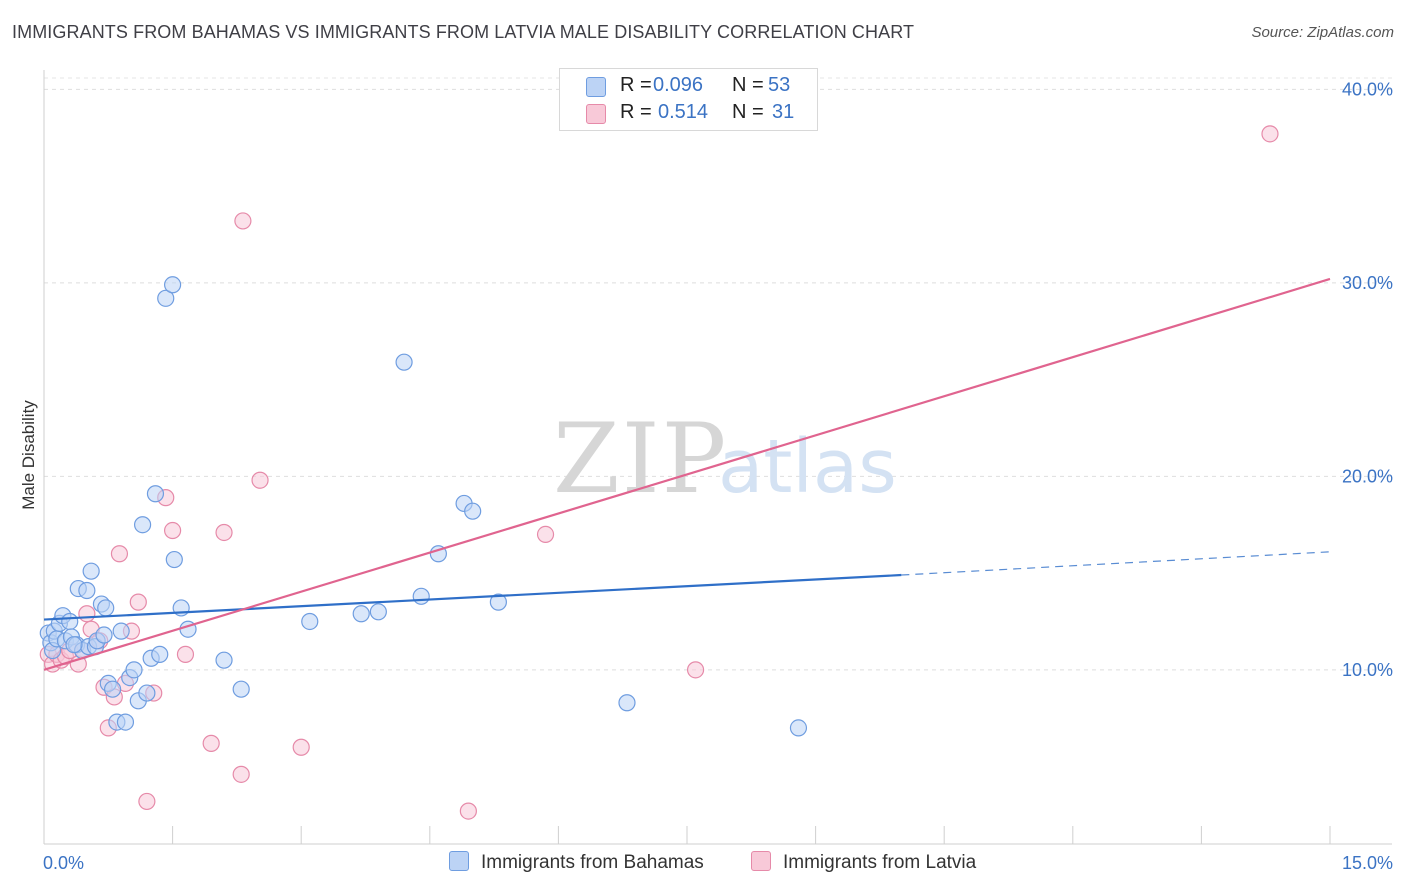 Image resolution: width=1406 pixels, height=892 pixels. I want to click on watermark-zip: ZIP, so click(640, 459).